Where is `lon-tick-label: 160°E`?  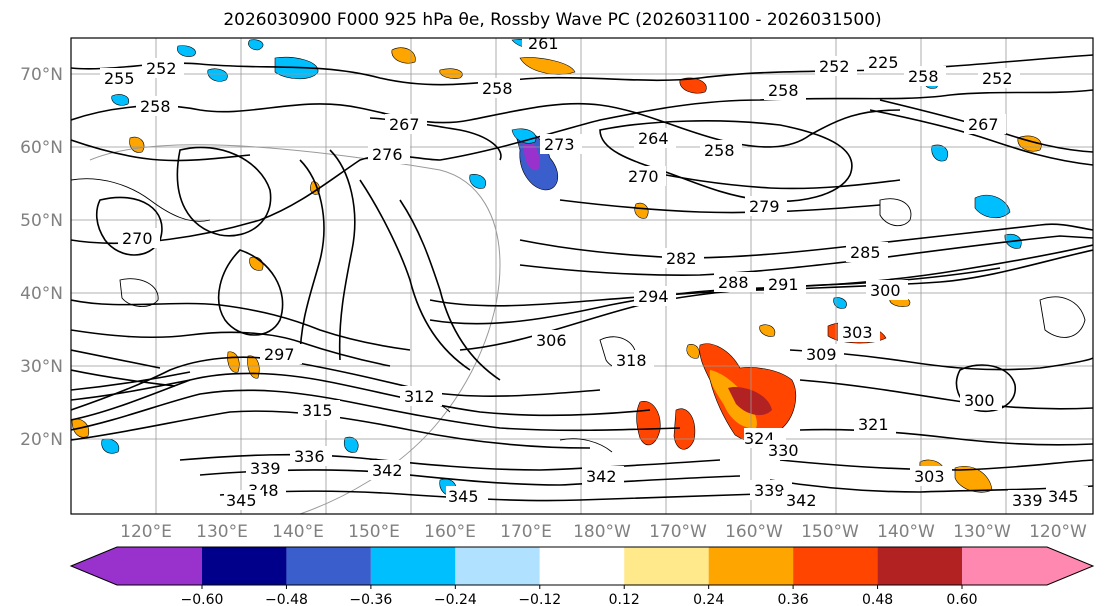 lon-tick-label: 160°E is located at coordinates (450, 532).